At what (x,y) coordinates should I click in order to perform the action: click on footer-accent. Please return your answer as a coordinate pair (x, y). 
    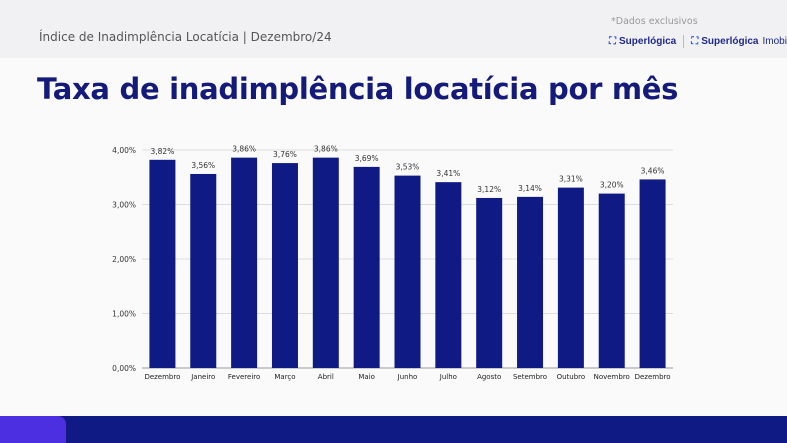
    Looking at the image, I should click on (33, 429).